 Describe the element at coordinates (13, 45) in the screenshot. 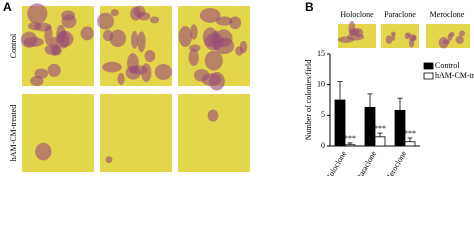

I see `row-label: Control` at that location.